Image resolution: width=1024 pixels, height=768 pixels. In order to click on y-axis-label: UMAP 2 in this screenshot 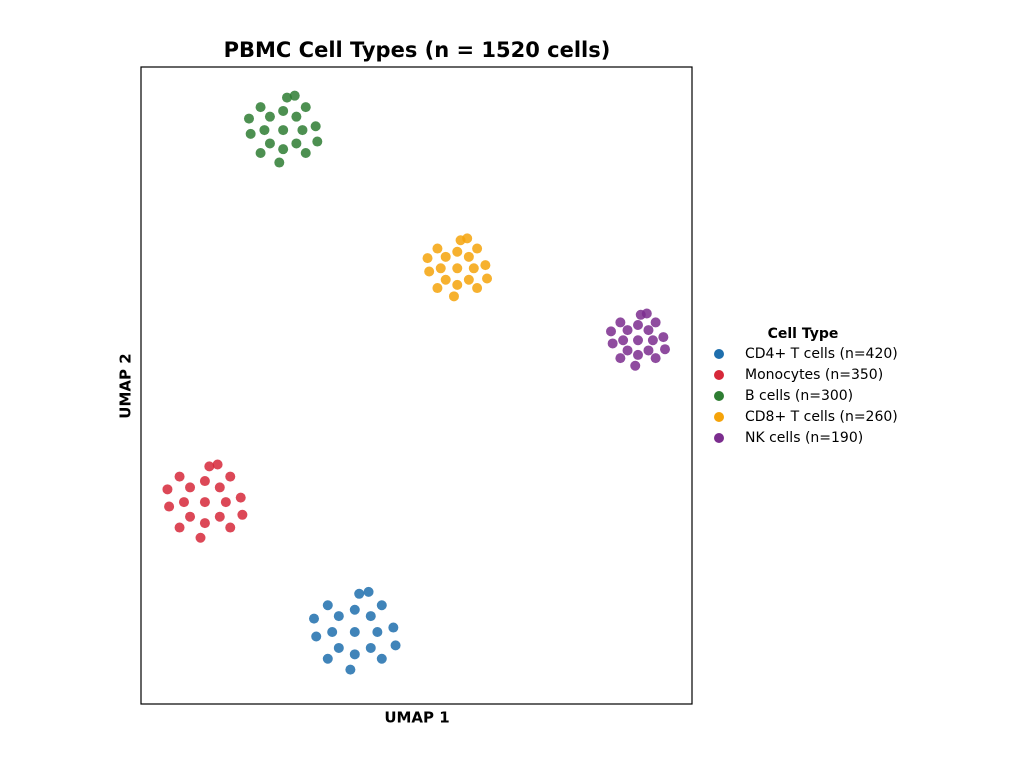, I will do `click(126, 385)`.